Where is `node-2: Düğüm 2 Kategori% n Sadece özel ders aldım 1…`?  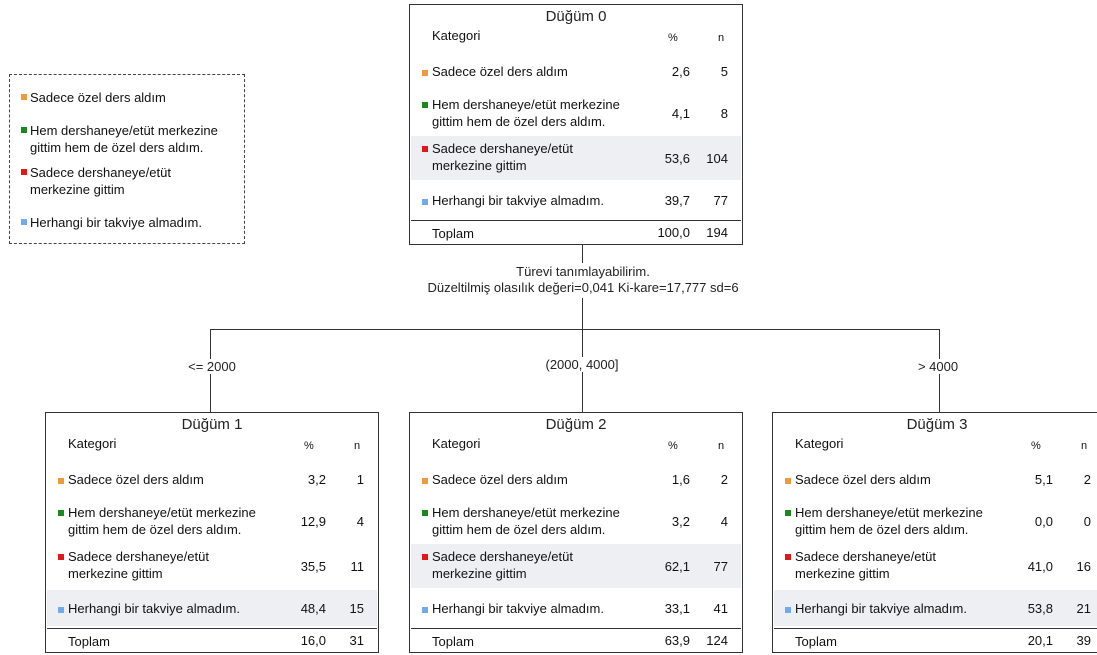
node-2: Düğüm 2 Kategori% n Sadece özel ders aldım 1… is located at coordinates (576, 532).